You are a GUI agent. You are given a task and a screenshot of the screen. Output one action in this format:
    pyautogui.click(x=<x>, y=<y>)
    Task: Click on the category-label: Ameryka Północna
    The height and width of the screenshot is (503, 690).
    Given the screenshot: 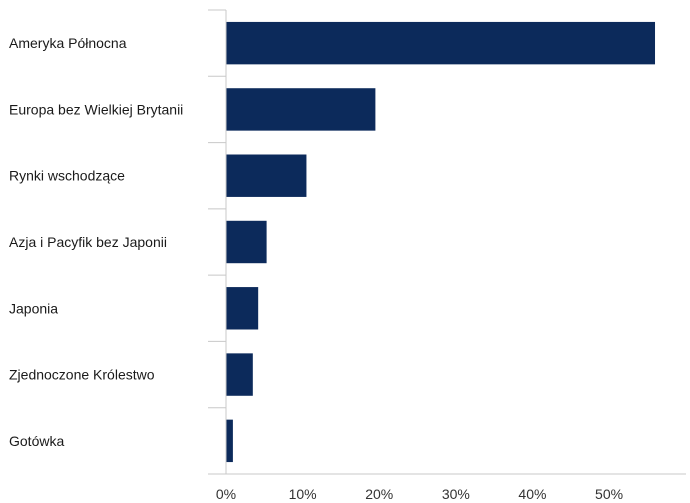 What is the action you would take?
    pyautogui.click(x=68, y=43)
    